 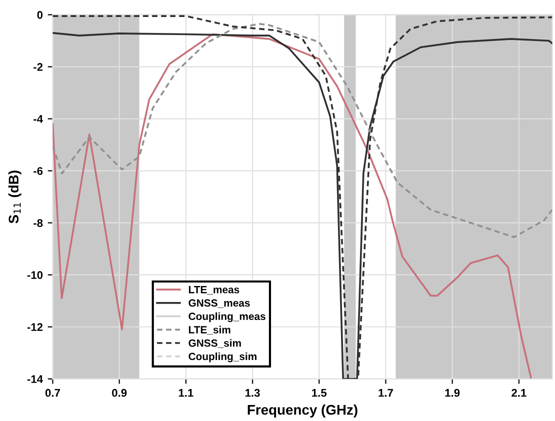 I want to click on legend-label: LTE_meas, so click(x=214, y=290).